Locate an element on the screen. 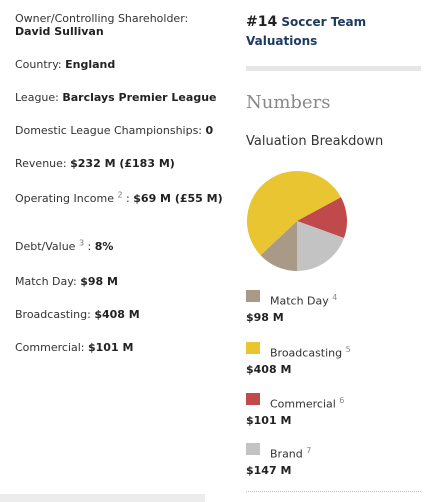 This screenshot has height=502, width=433. revenue-row: Revenue: $232 M (£183 M) is located at coordinates (120, 163).